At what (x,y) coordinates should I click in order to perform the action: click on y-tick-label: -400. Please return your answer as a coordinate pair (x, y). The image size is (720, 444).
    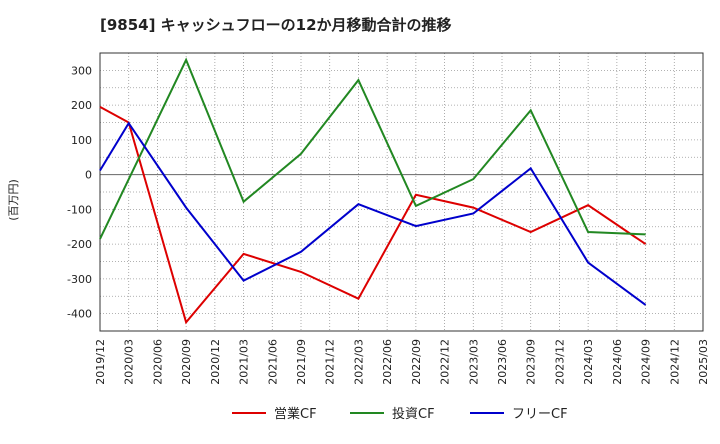
    Looking at the image, I should click on (79, 314).